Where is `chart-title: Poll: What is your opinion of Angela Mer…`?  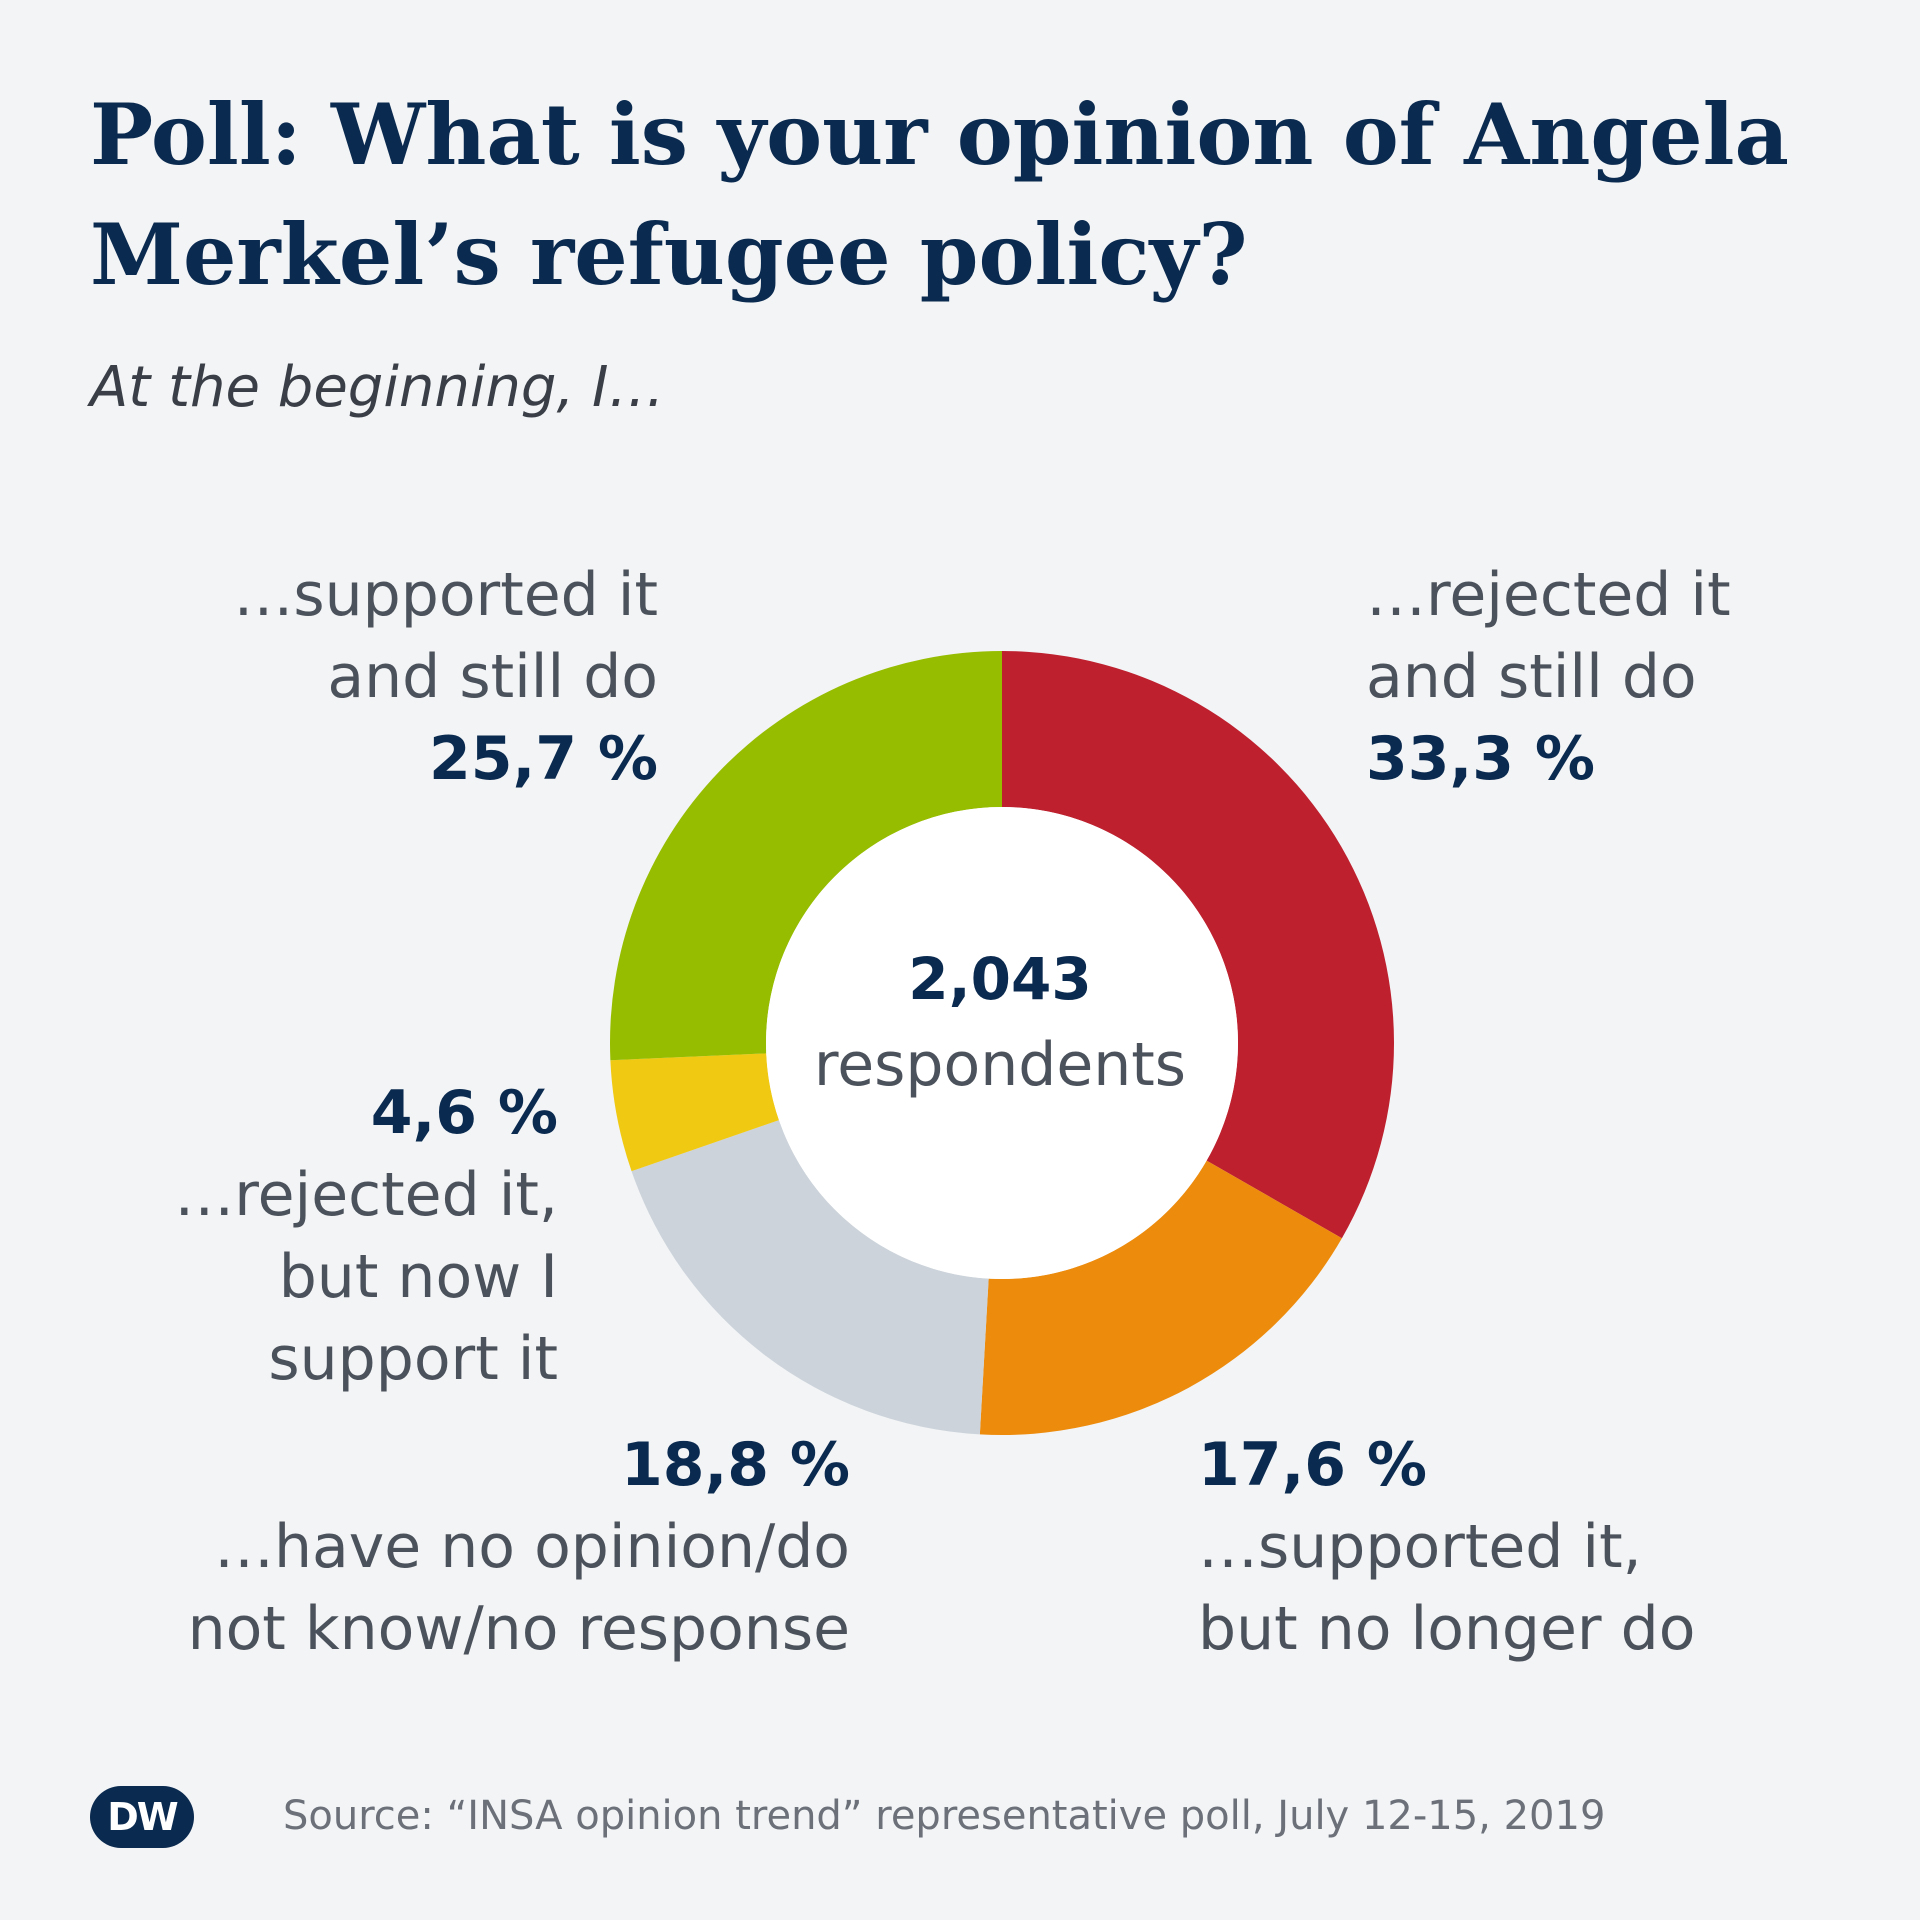
chart-title: Poll: What is your opinion of Angela Mer… is located at coordinates (939, 194).